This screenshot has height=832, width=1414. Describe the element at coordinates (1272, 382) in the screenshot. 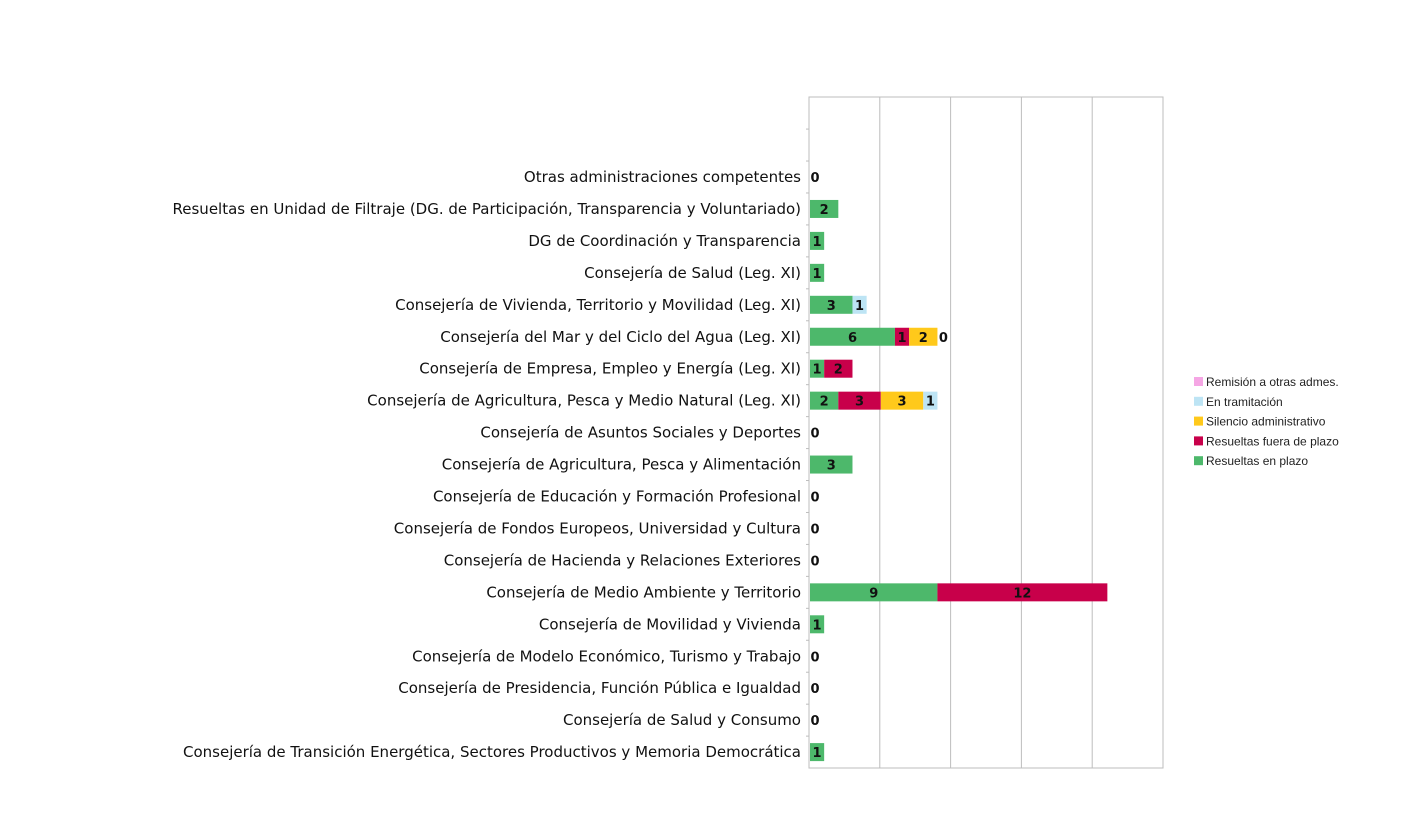

I see `legend-label: Remisión a otras admes.` at that location.